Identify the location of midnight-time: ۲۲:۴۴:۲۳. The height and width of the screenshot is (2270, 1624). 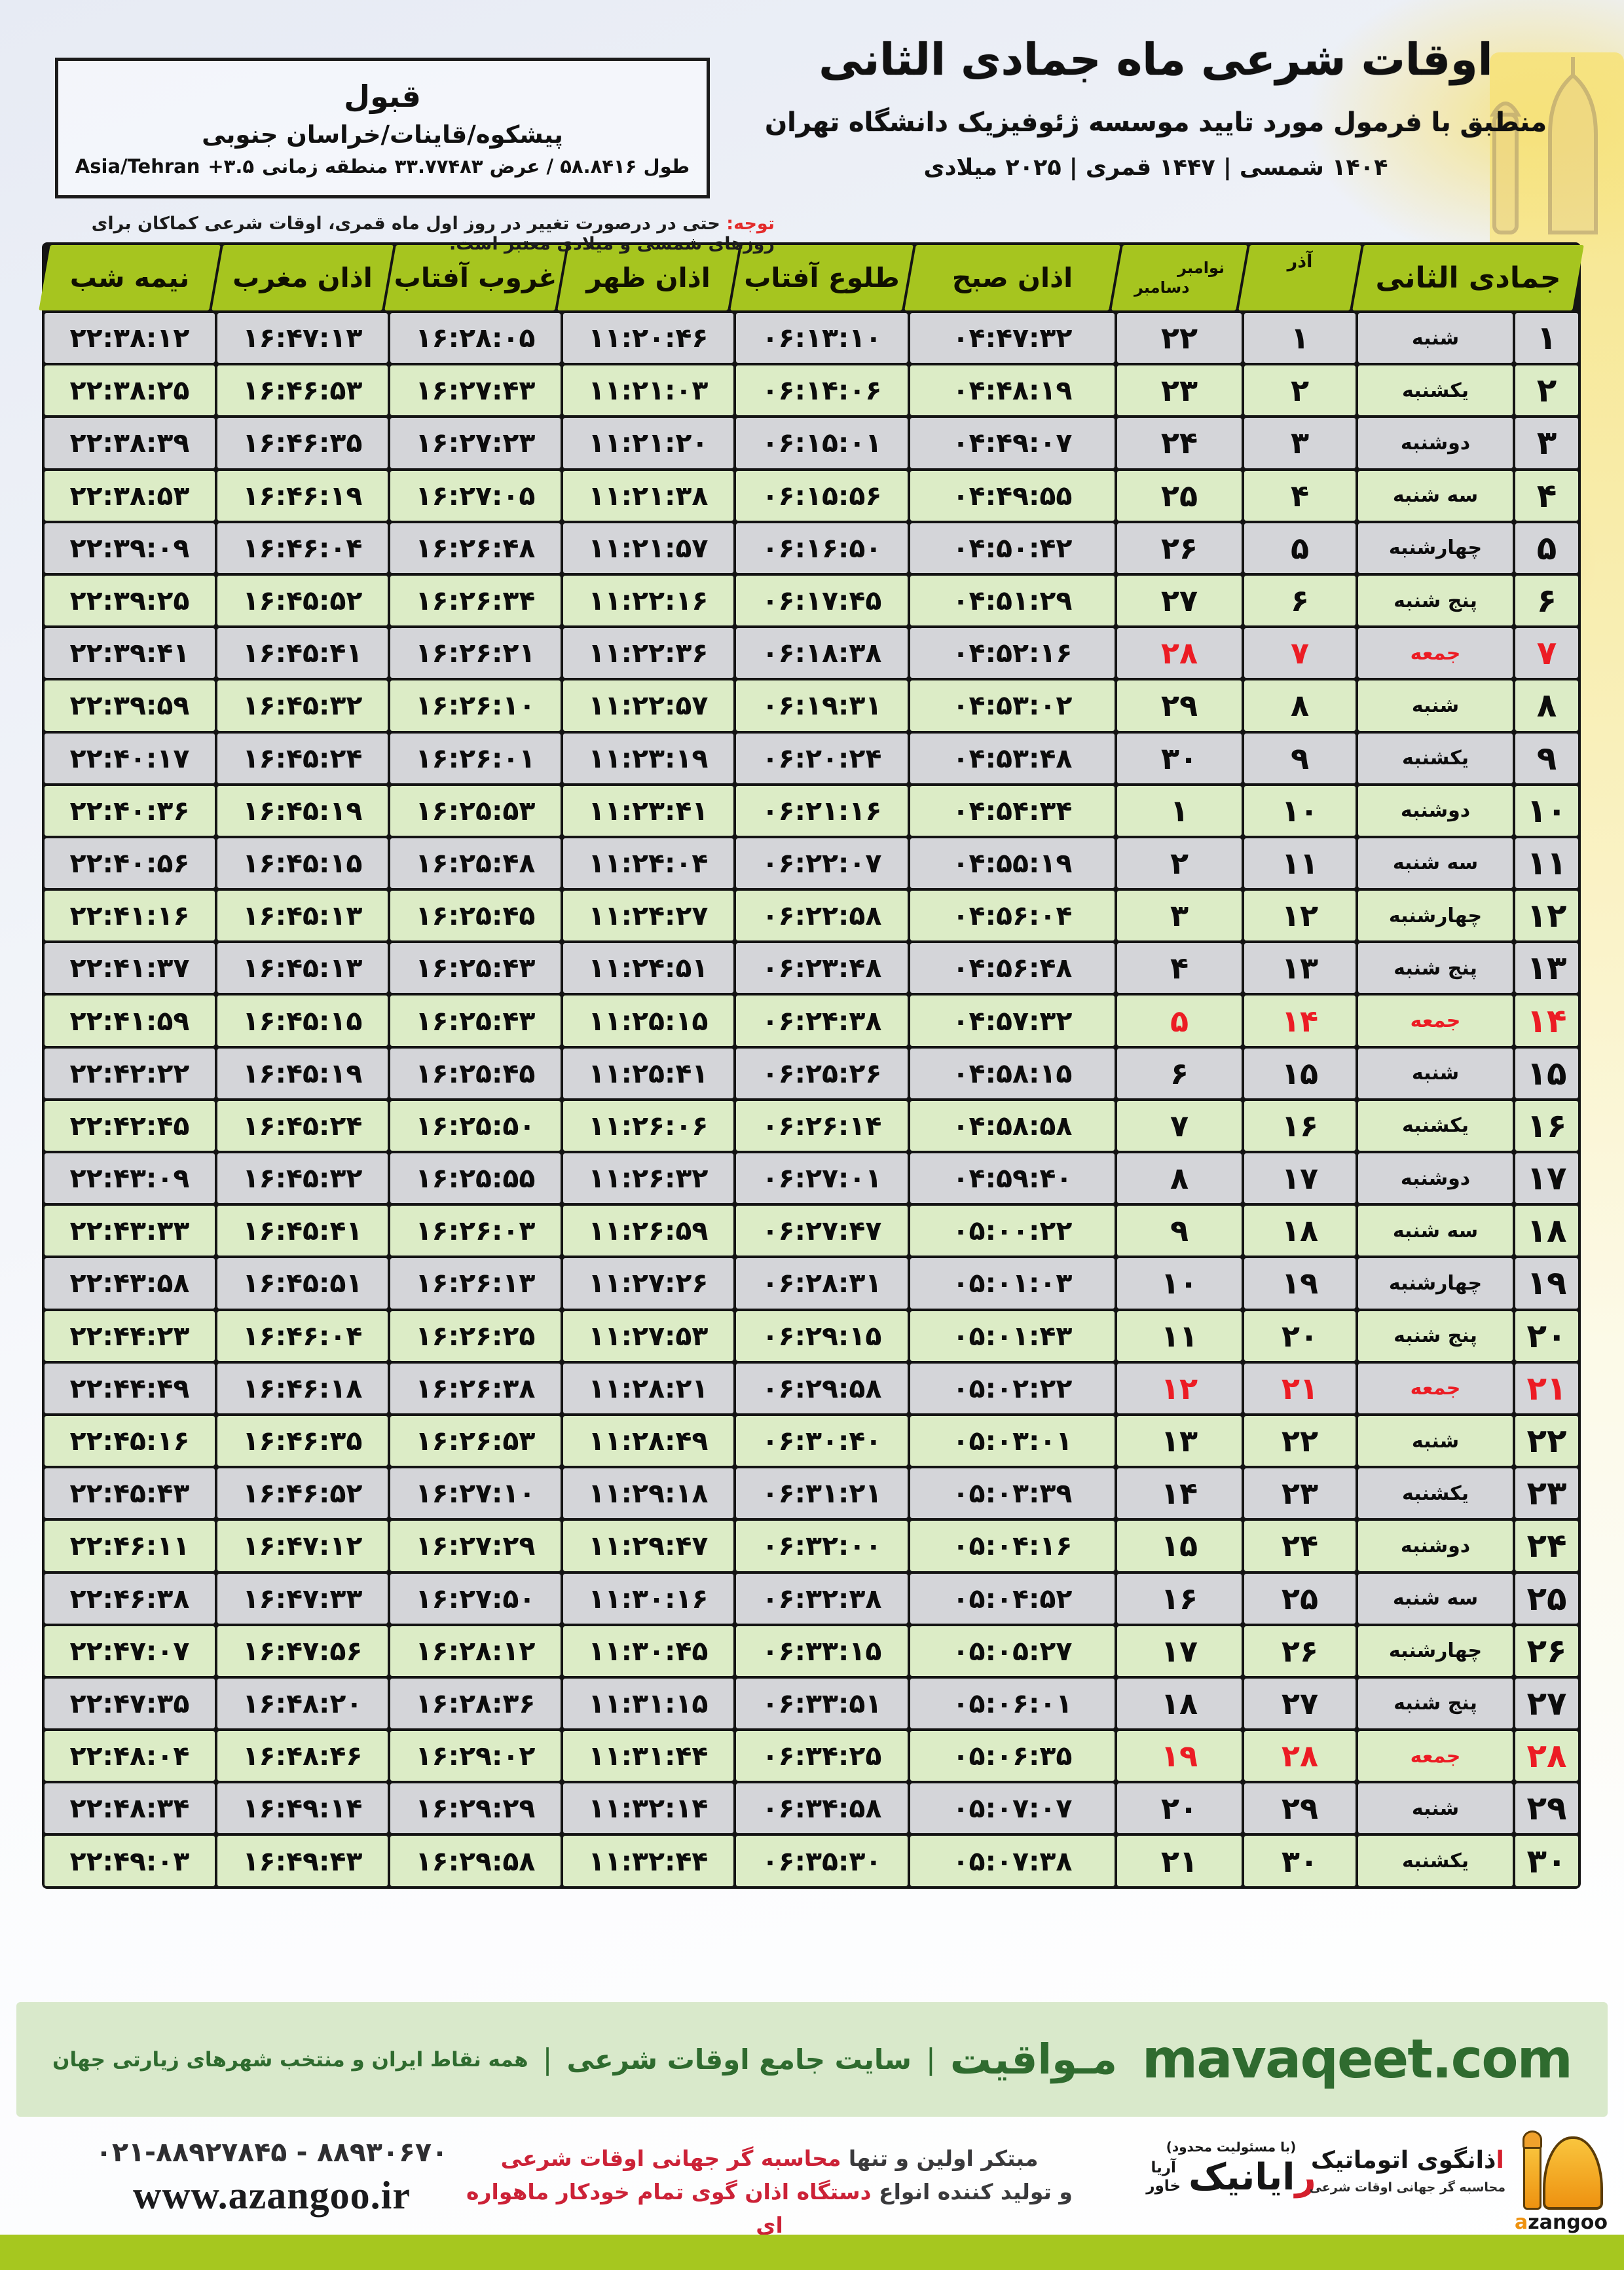
(130, 1336).